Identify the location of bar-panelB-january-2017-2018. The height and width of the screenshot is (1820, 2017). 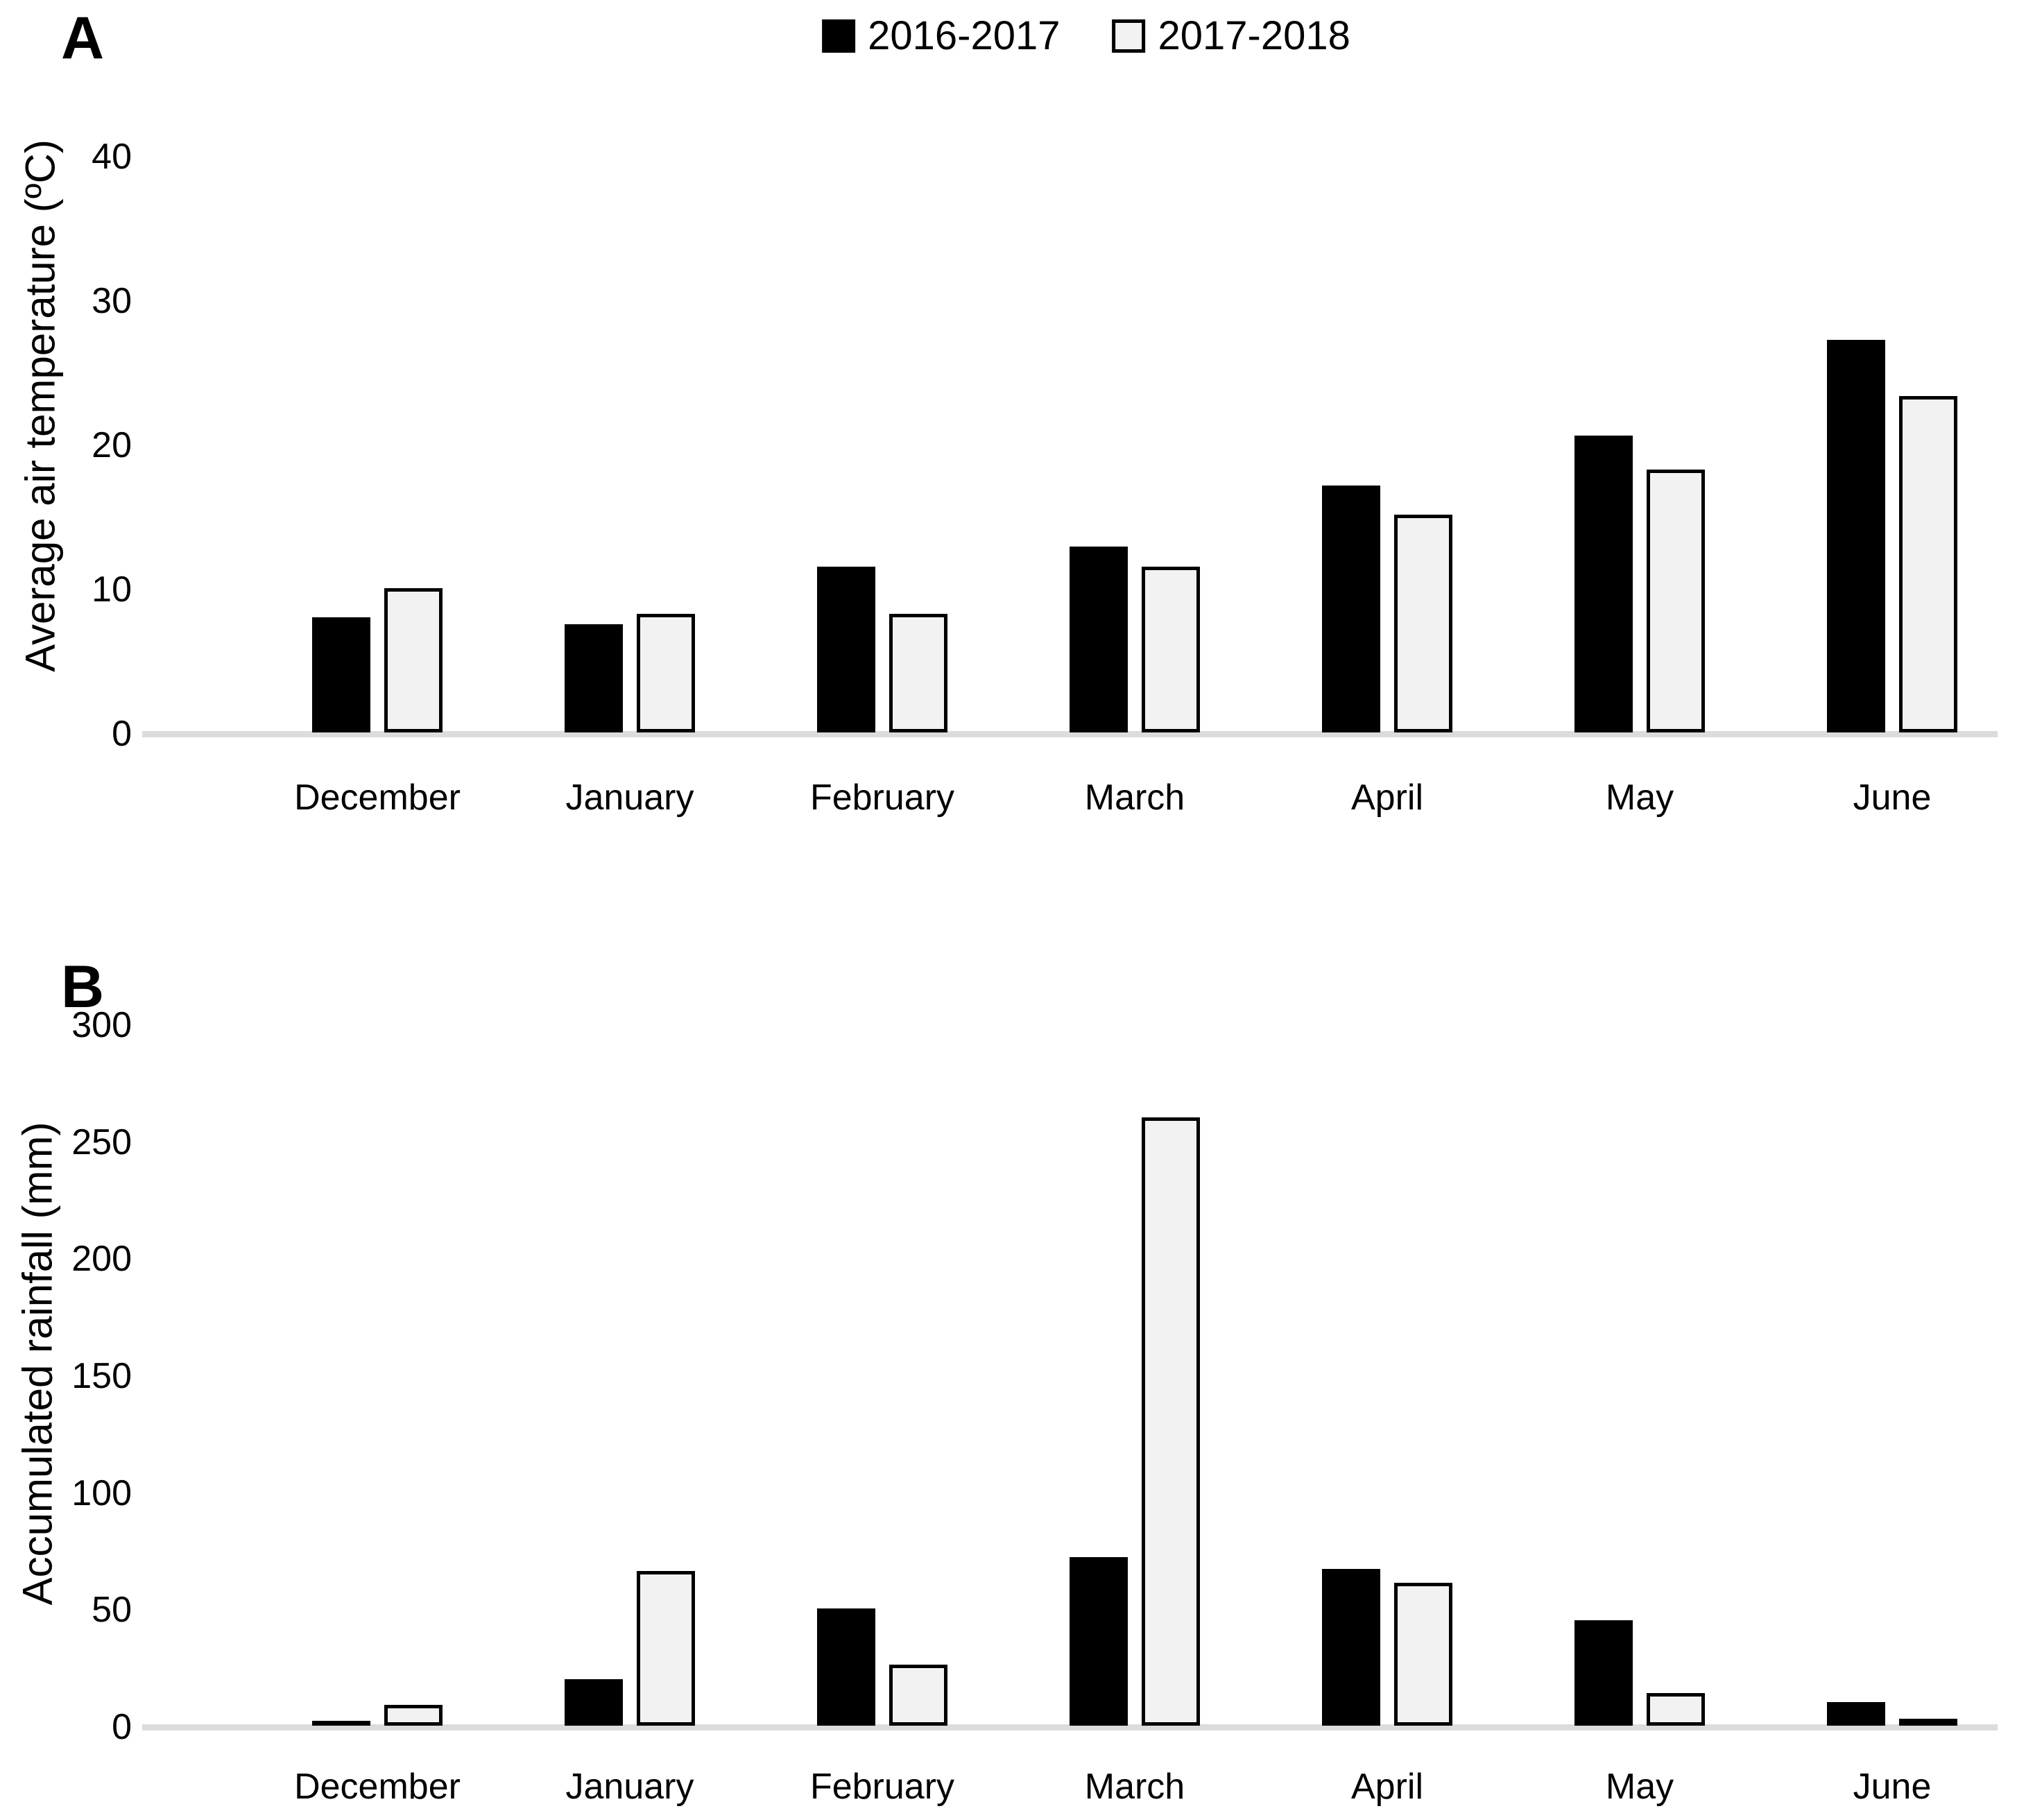
(666, 1649).